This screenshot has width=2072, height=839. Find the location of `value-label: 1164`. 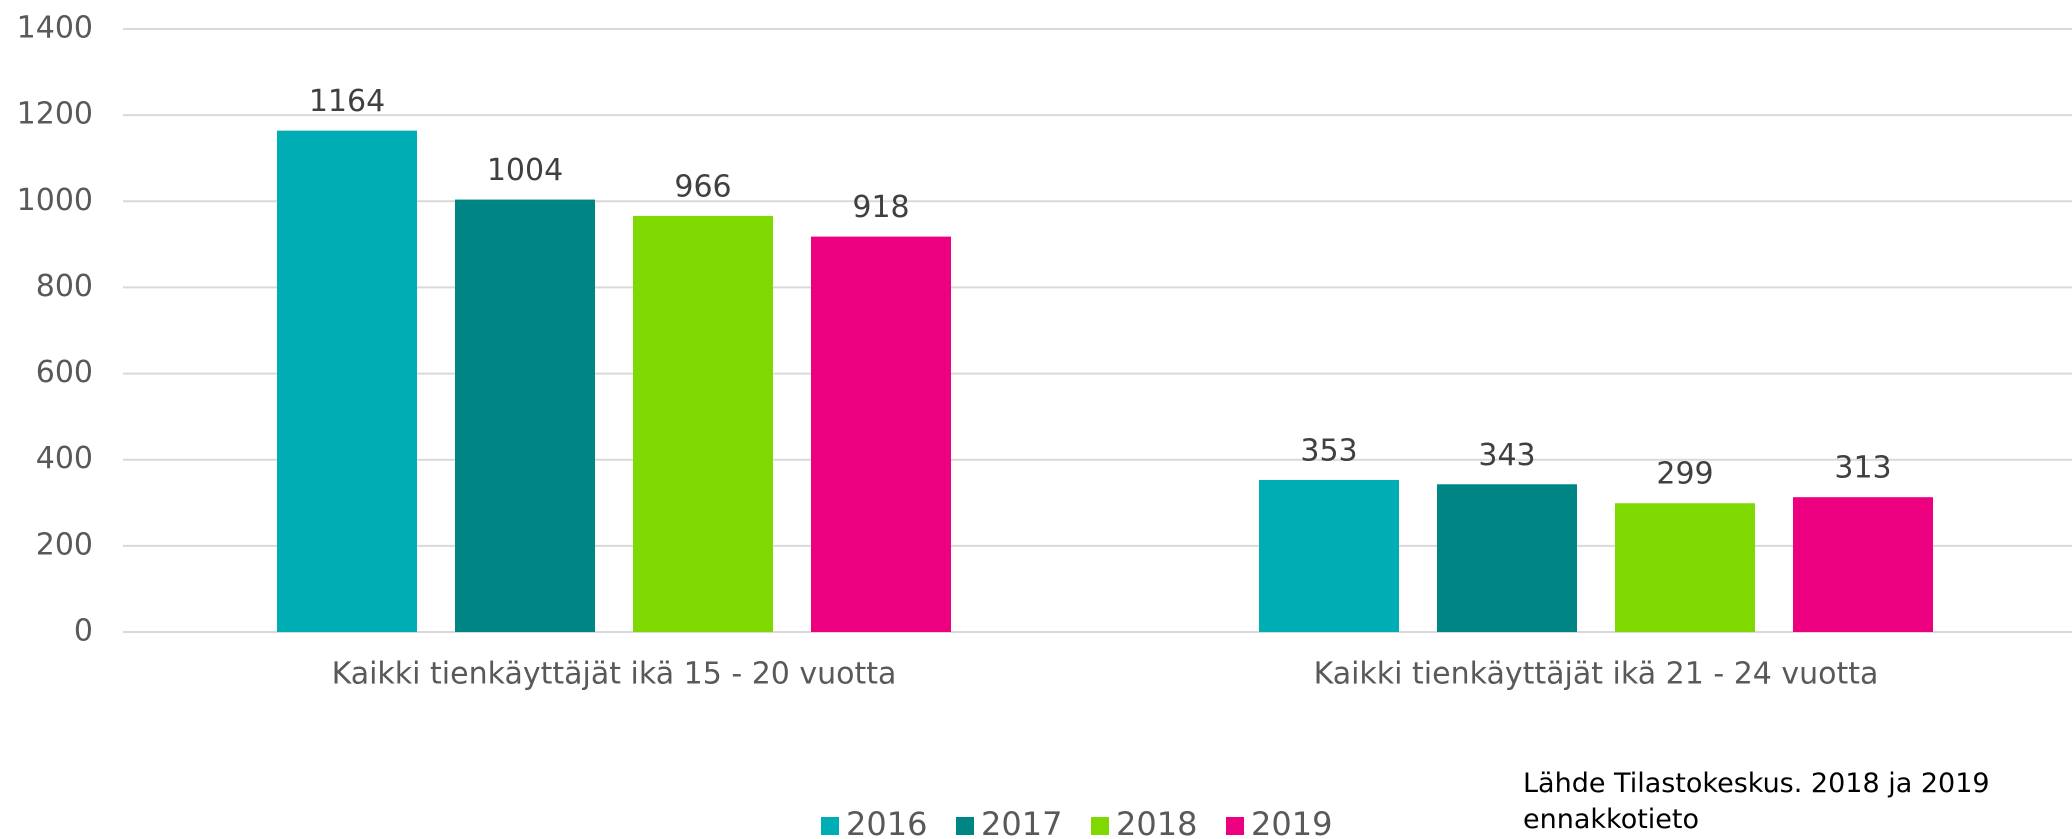

value-label: 1164 is located at coordinates (347, 101).